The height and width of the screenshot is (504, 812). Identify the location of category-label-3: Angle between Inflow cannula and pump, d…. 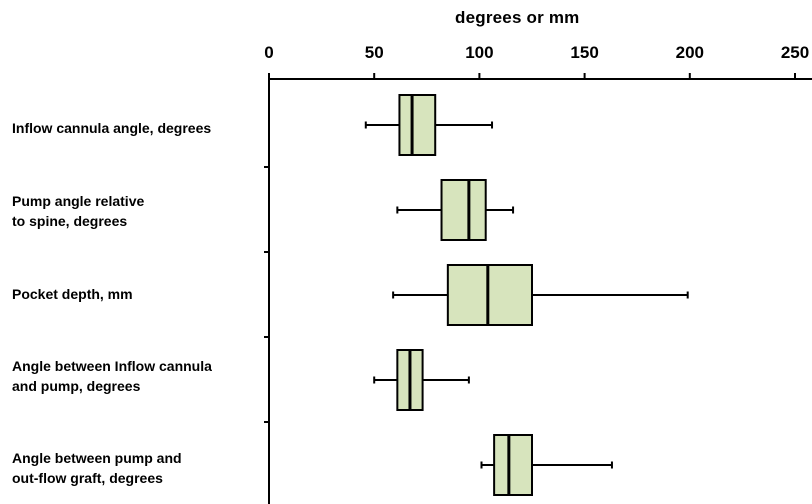
(112, 376).